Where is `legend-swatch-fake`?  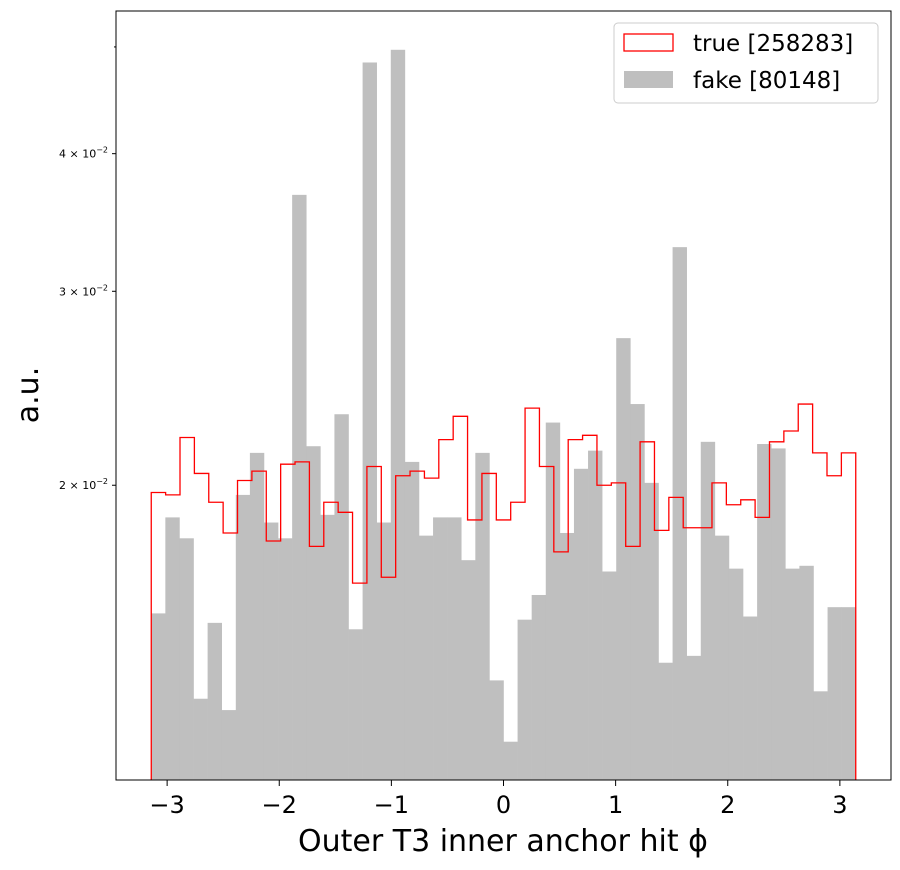
legend-swatch-fake is located at coordinates (648, 79).